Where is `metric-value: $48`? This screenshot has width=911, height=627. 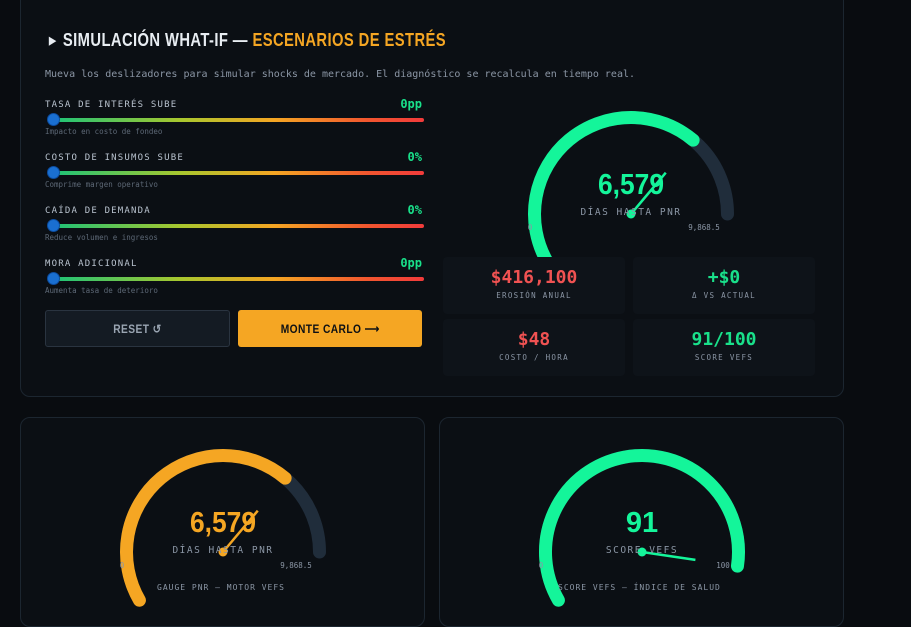 metric-value: $48 is located at coordinates (534, 339).